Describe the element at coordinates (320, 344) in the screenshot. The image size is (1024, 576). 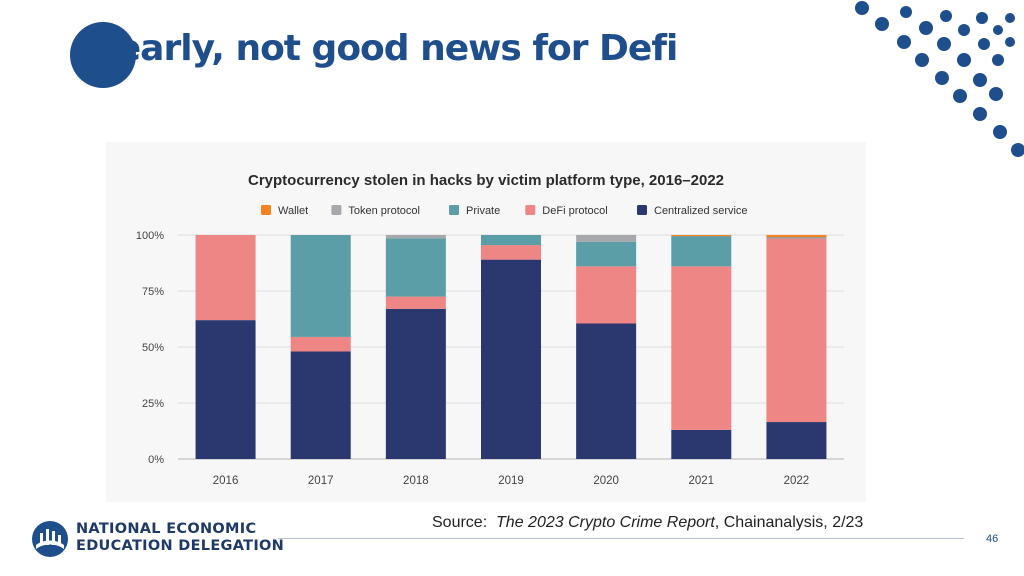
I see `bar-2017-defi-protocol` at that location.